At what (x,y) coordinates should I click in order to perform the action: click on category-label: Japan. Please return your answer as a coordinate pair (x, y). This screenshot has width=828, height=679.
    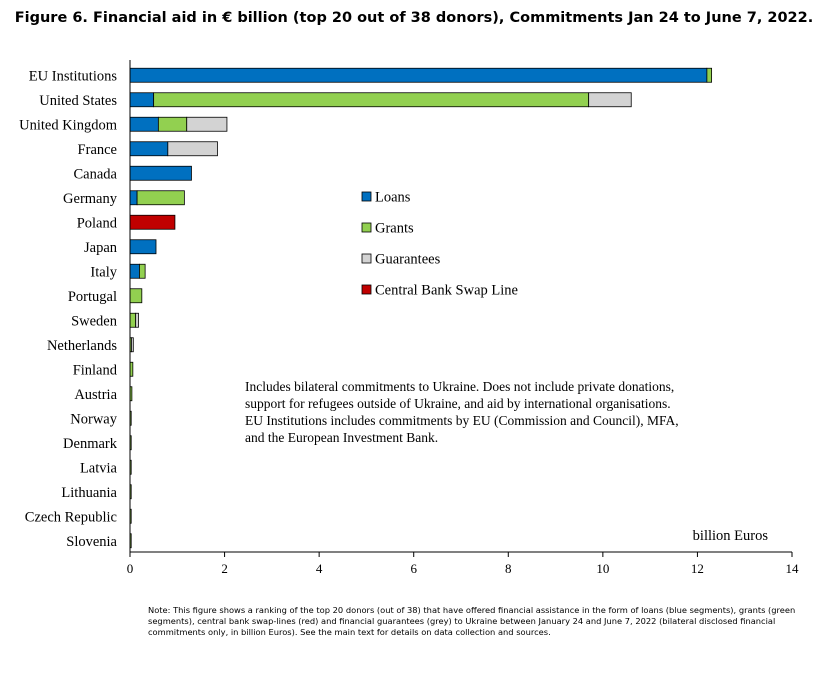
    Looking at the image, I should click on (101, 248).